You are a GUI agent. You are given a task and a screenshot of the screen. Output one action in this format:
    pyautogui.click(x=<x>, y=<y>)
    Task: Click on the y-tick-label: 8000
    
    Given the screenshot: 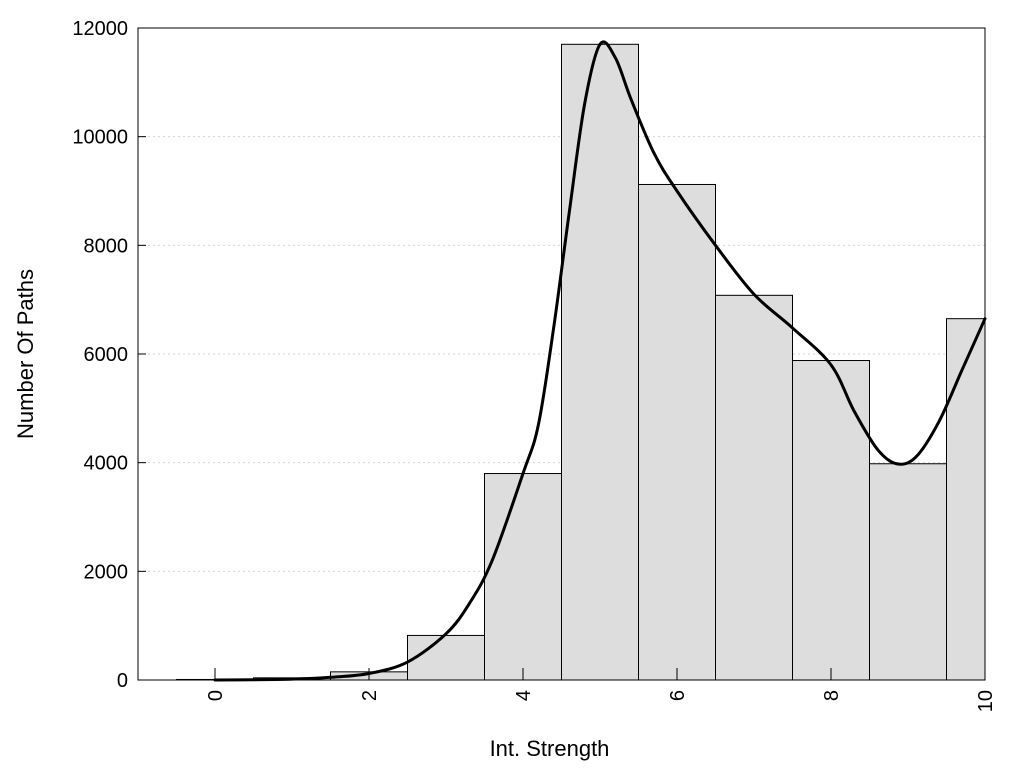 What is the action you would take?
    pyautogui.click(x=106, y=246)
    